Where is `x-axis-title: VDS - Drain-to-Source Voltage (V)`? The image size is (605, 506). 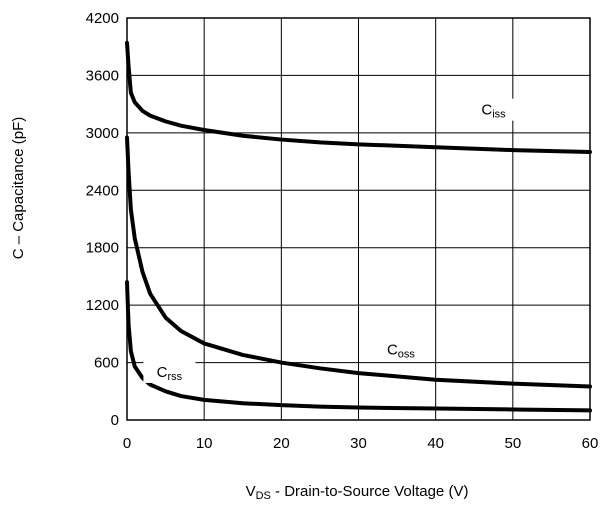
x-axis-title: VDS - Drain-to-Source Voltage (V) is located at coordinates (357, 492).